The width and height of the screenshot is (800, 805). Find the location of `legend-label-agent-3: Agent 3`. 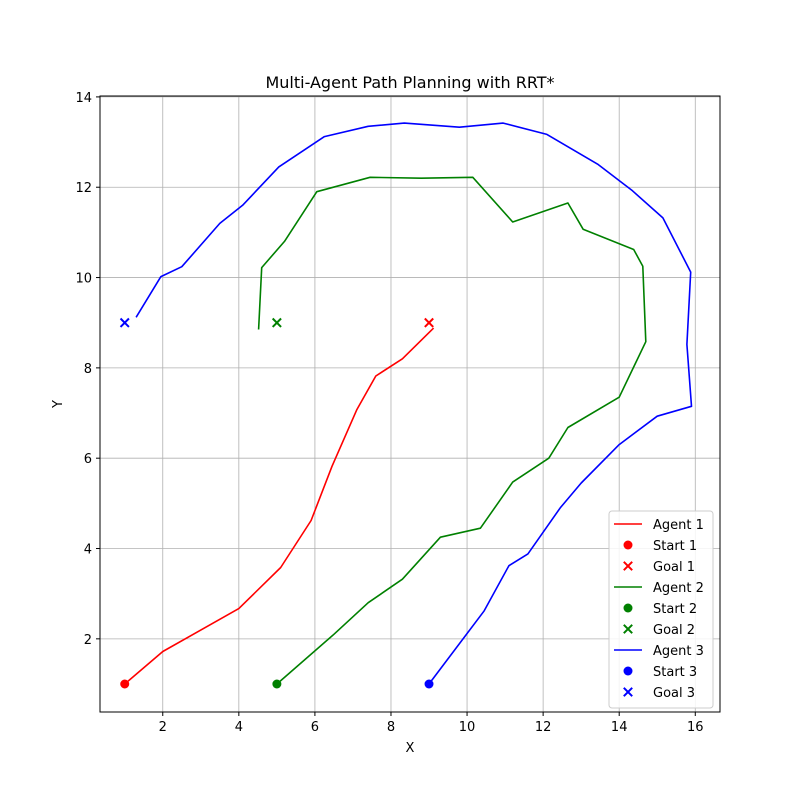

legend-label-agent-3: Agent 3 is located at coordinates (678, 651).